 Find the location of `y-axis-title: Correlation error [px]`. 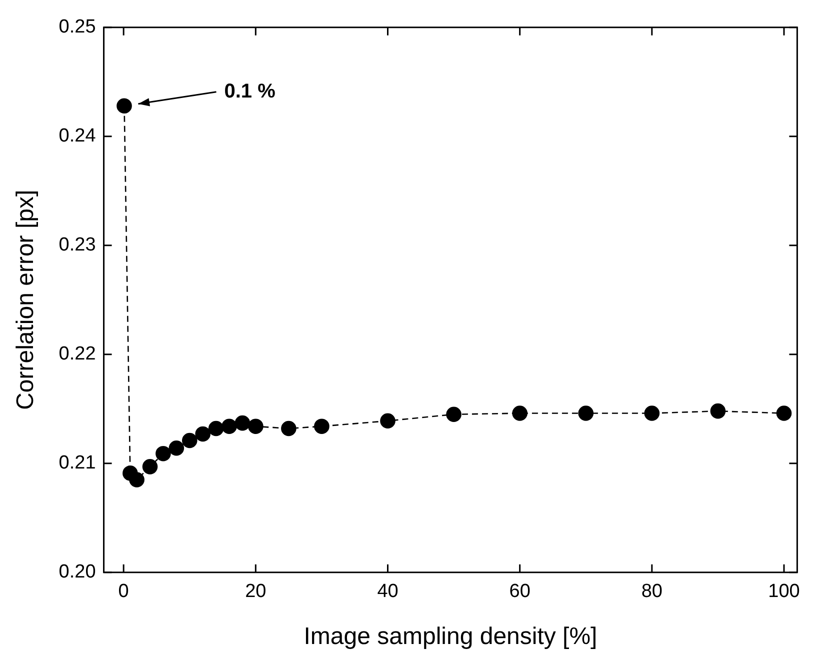

y-axis-title: Correlation error [px] is located at coordinates (26, 300).